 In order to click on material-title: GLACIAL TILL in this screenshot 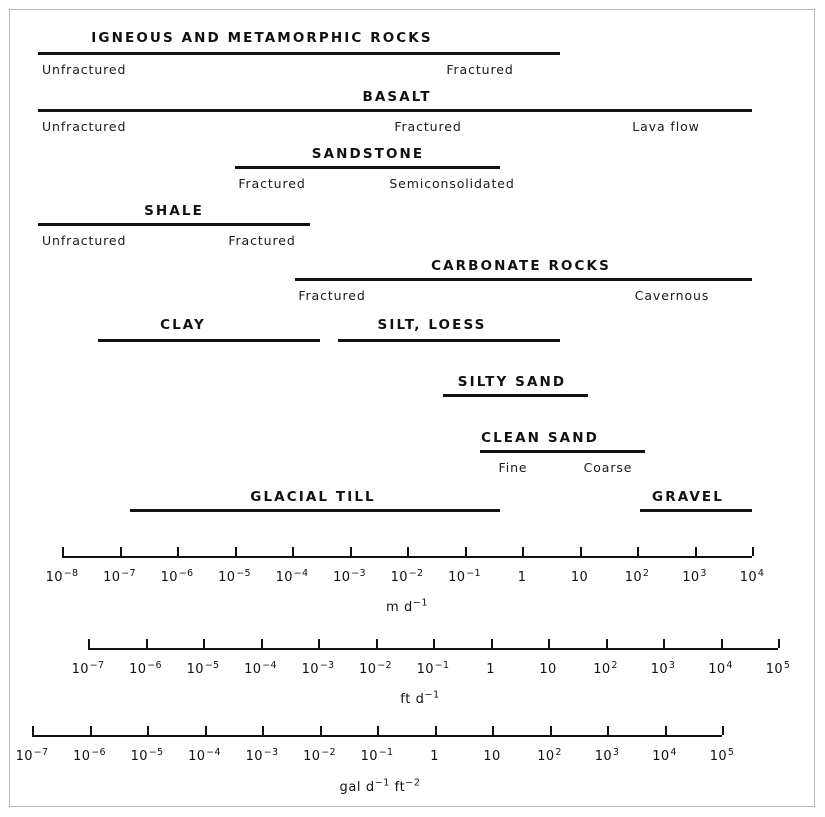, I will do `click(313, 497)`.